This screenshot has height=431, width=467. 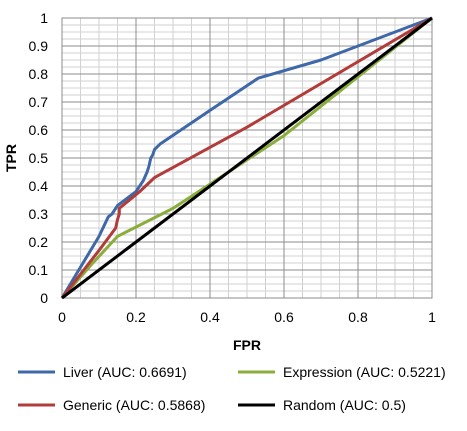 What do you see at coordinates (11, 158) in the screenshot?
I see `y-axis-title: TPR` at bounding box center [11, 158].